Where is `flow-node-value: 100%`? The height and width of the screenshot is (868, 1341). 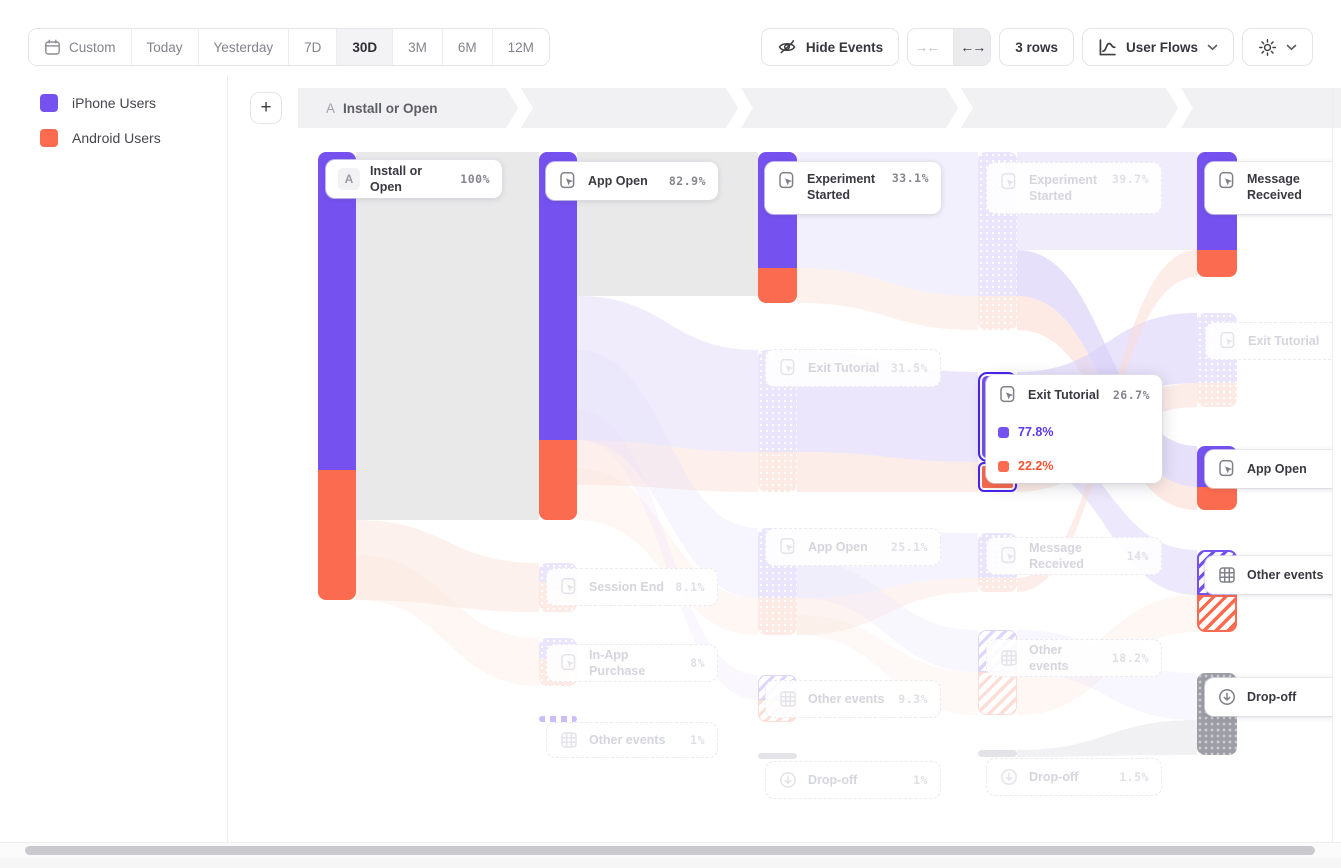 flow-node-value: 100% is located at coordinates (475, 179).